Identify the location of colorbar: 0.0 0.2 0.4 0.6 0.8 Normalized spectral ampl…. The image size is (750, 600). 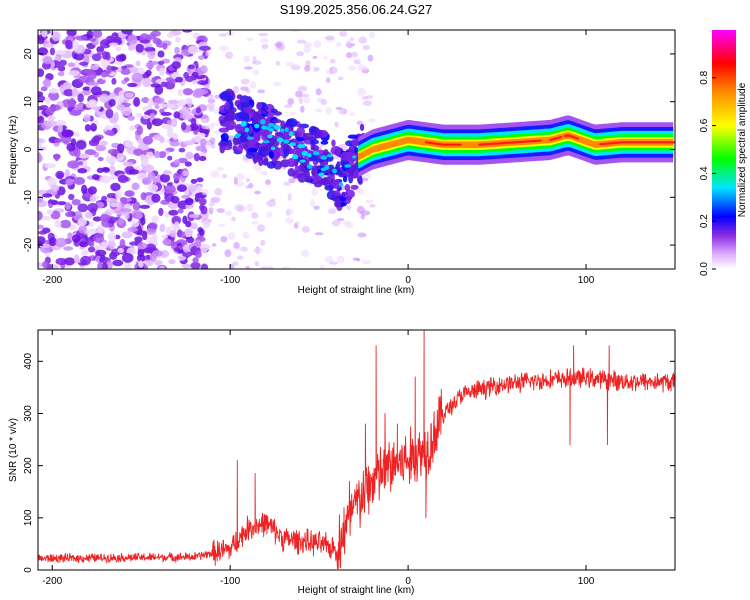
(723, 153).